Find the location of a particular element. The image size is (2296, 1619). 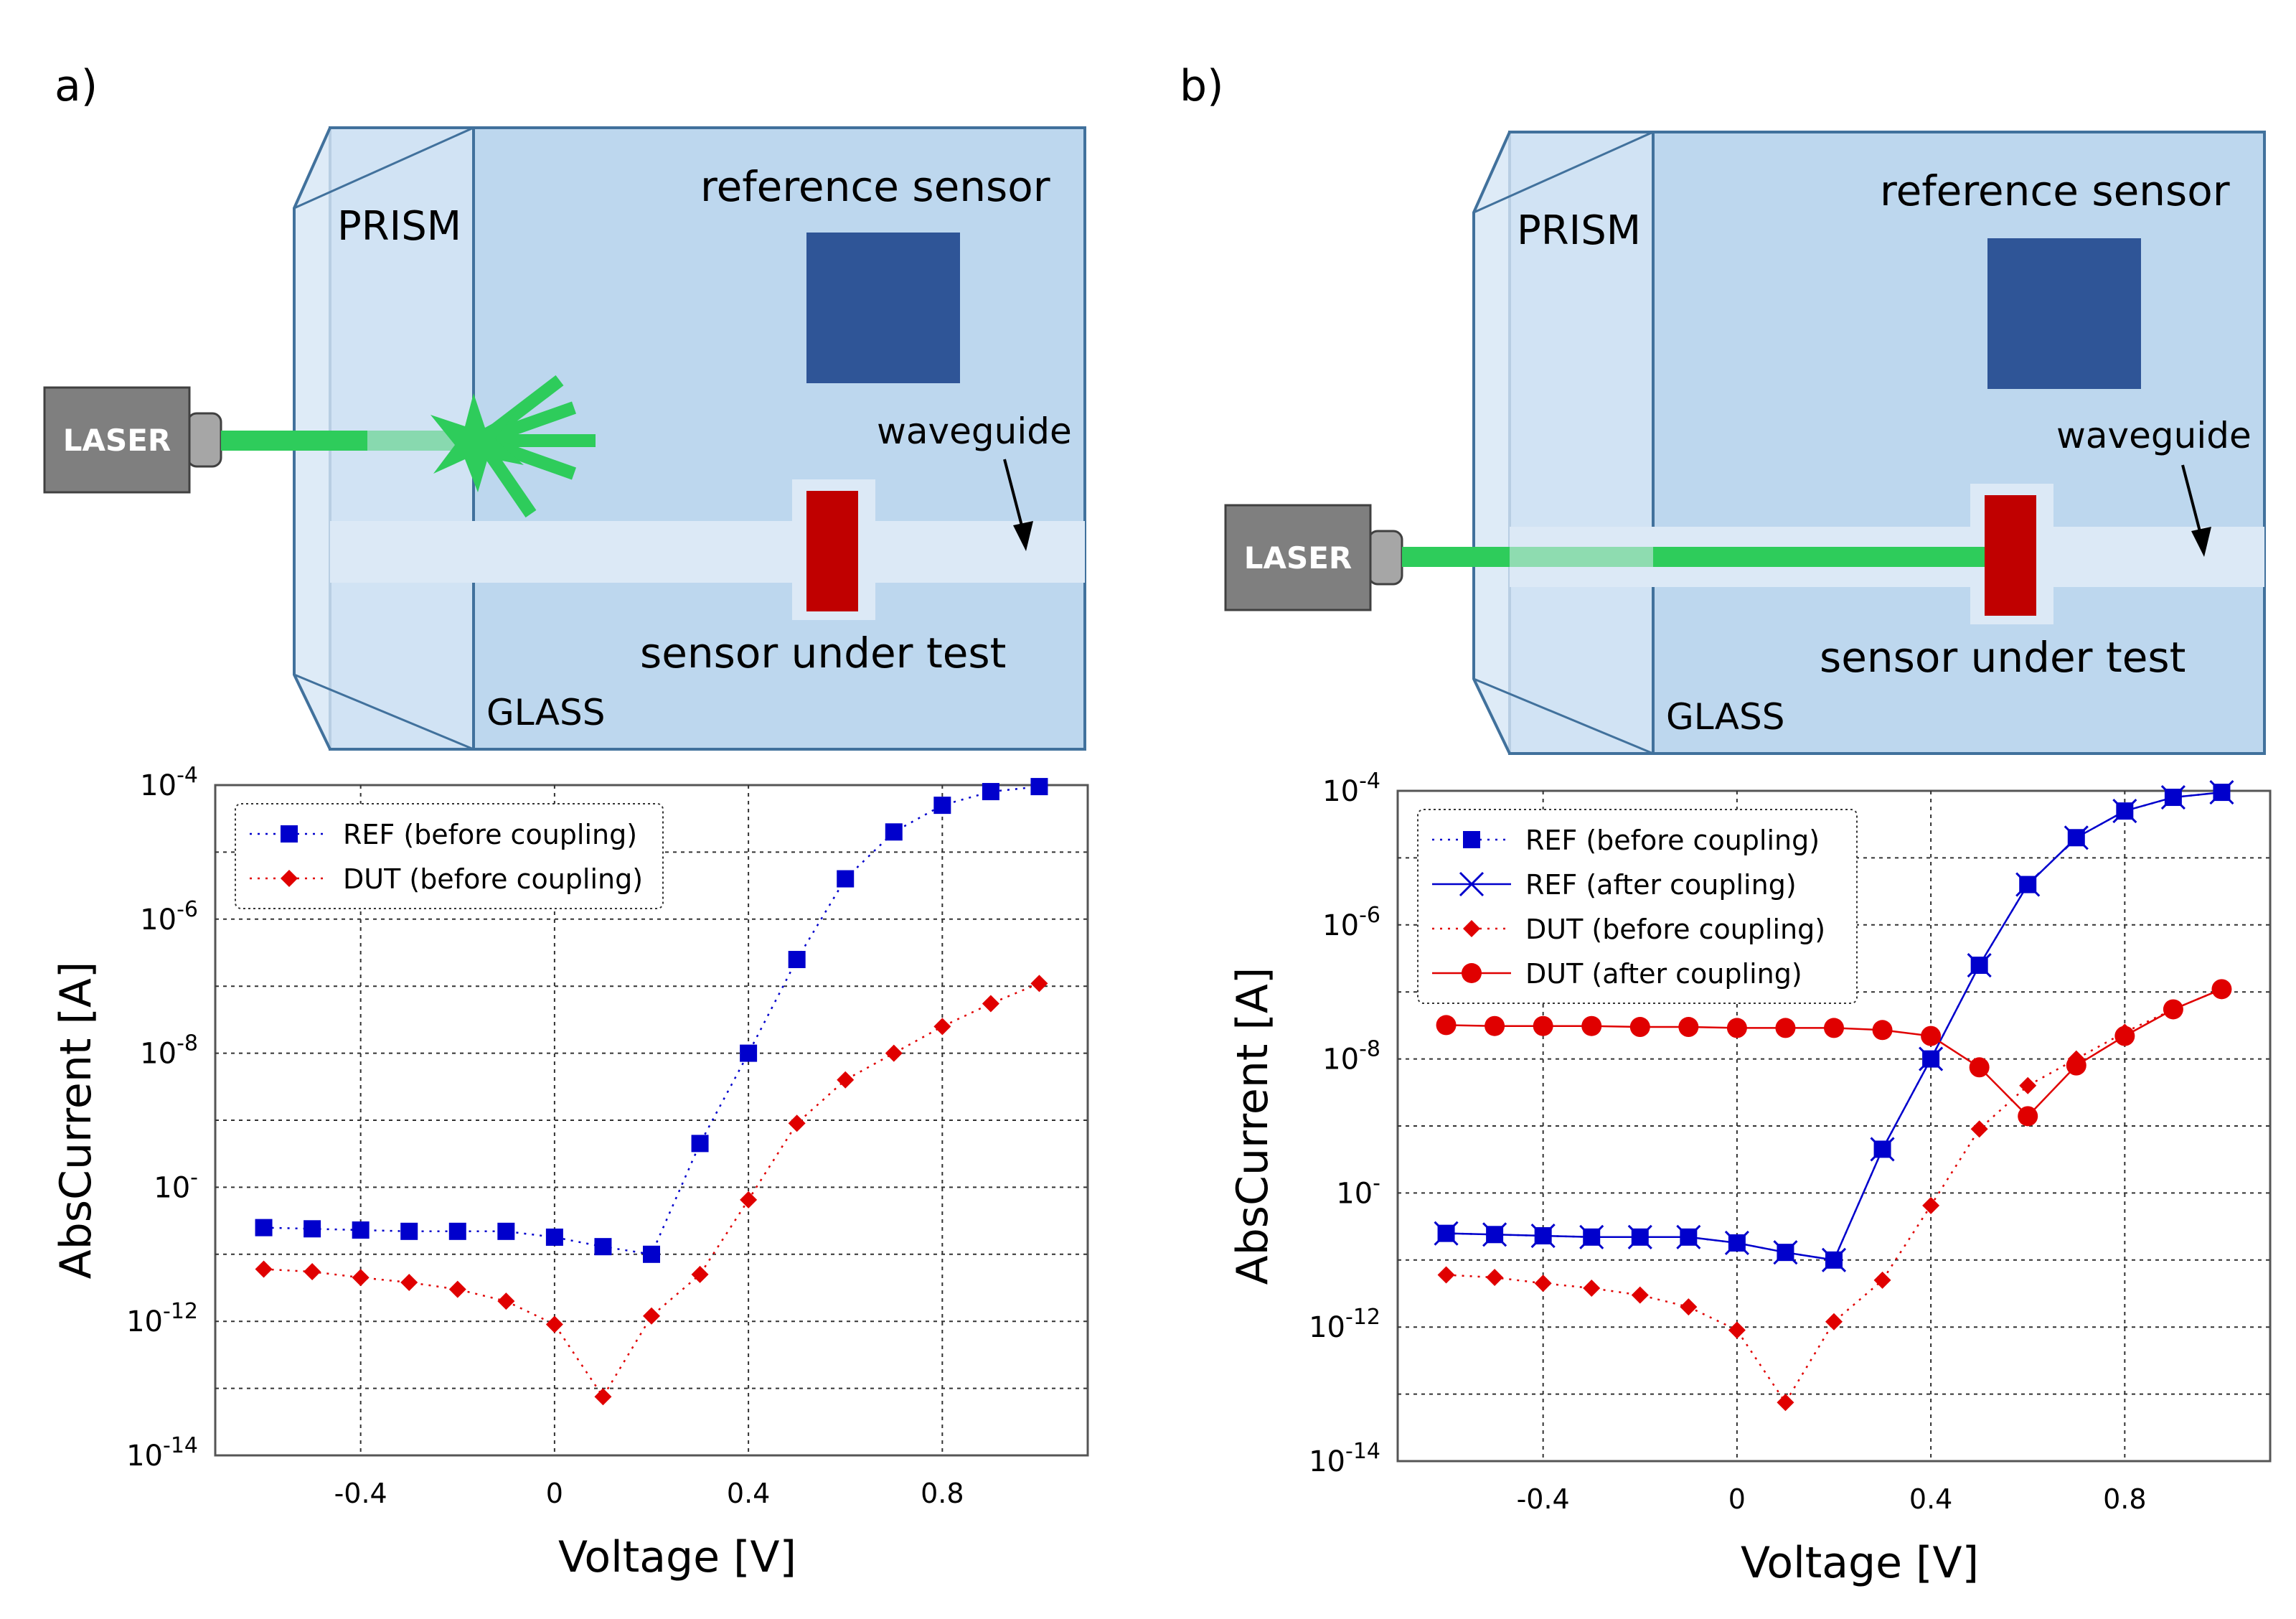

legend-label: DUT (after coupling) is located at coordinates (1664, 974).